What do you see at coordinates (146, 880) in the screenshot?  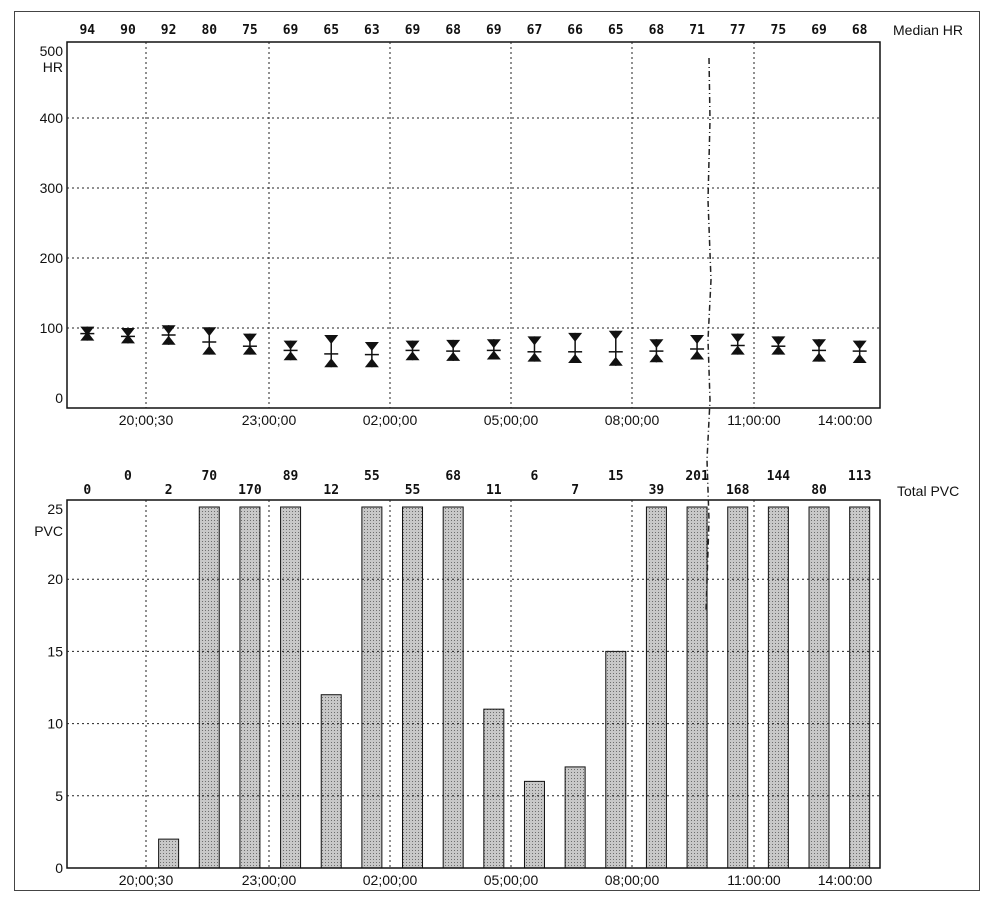 I see `pvc-xtick-label: 20;00;30` at bounding box center [146, 880].